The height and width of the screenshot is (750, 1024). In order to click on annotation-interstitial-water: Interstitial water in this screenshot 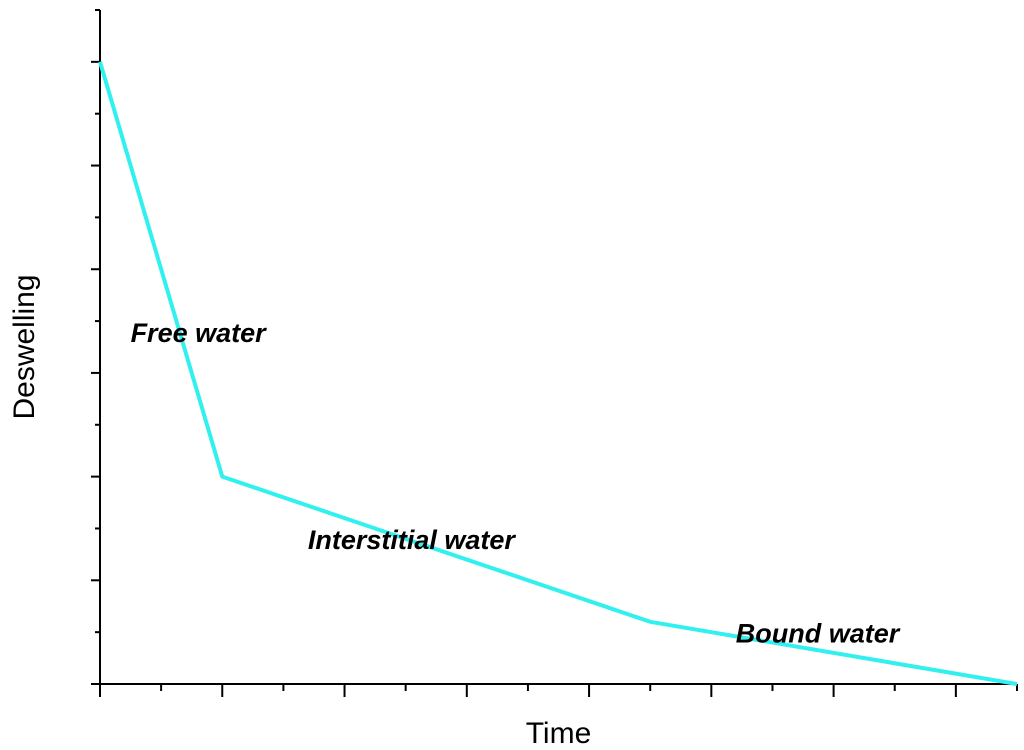, I will do `click(412, 540)`.